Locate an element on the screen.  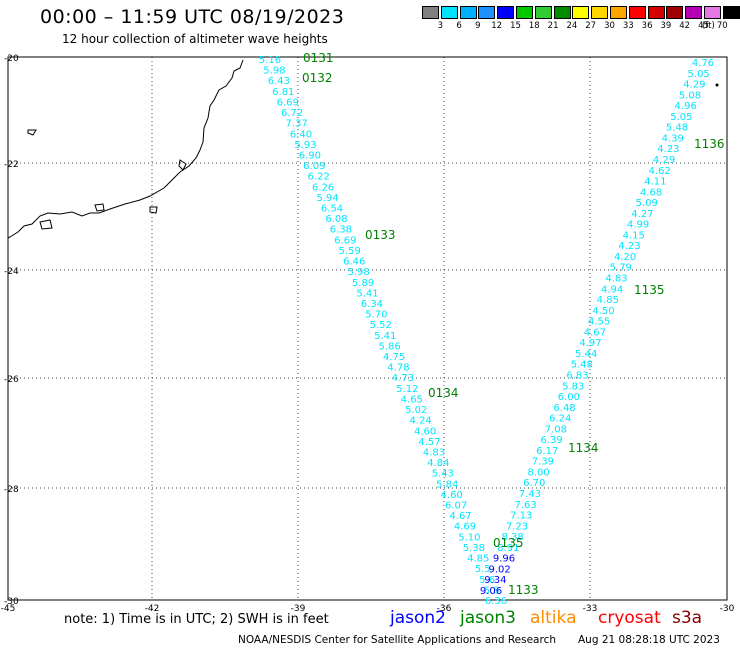
wave-height-value: 7.43 is located at coordinates (530, 494).